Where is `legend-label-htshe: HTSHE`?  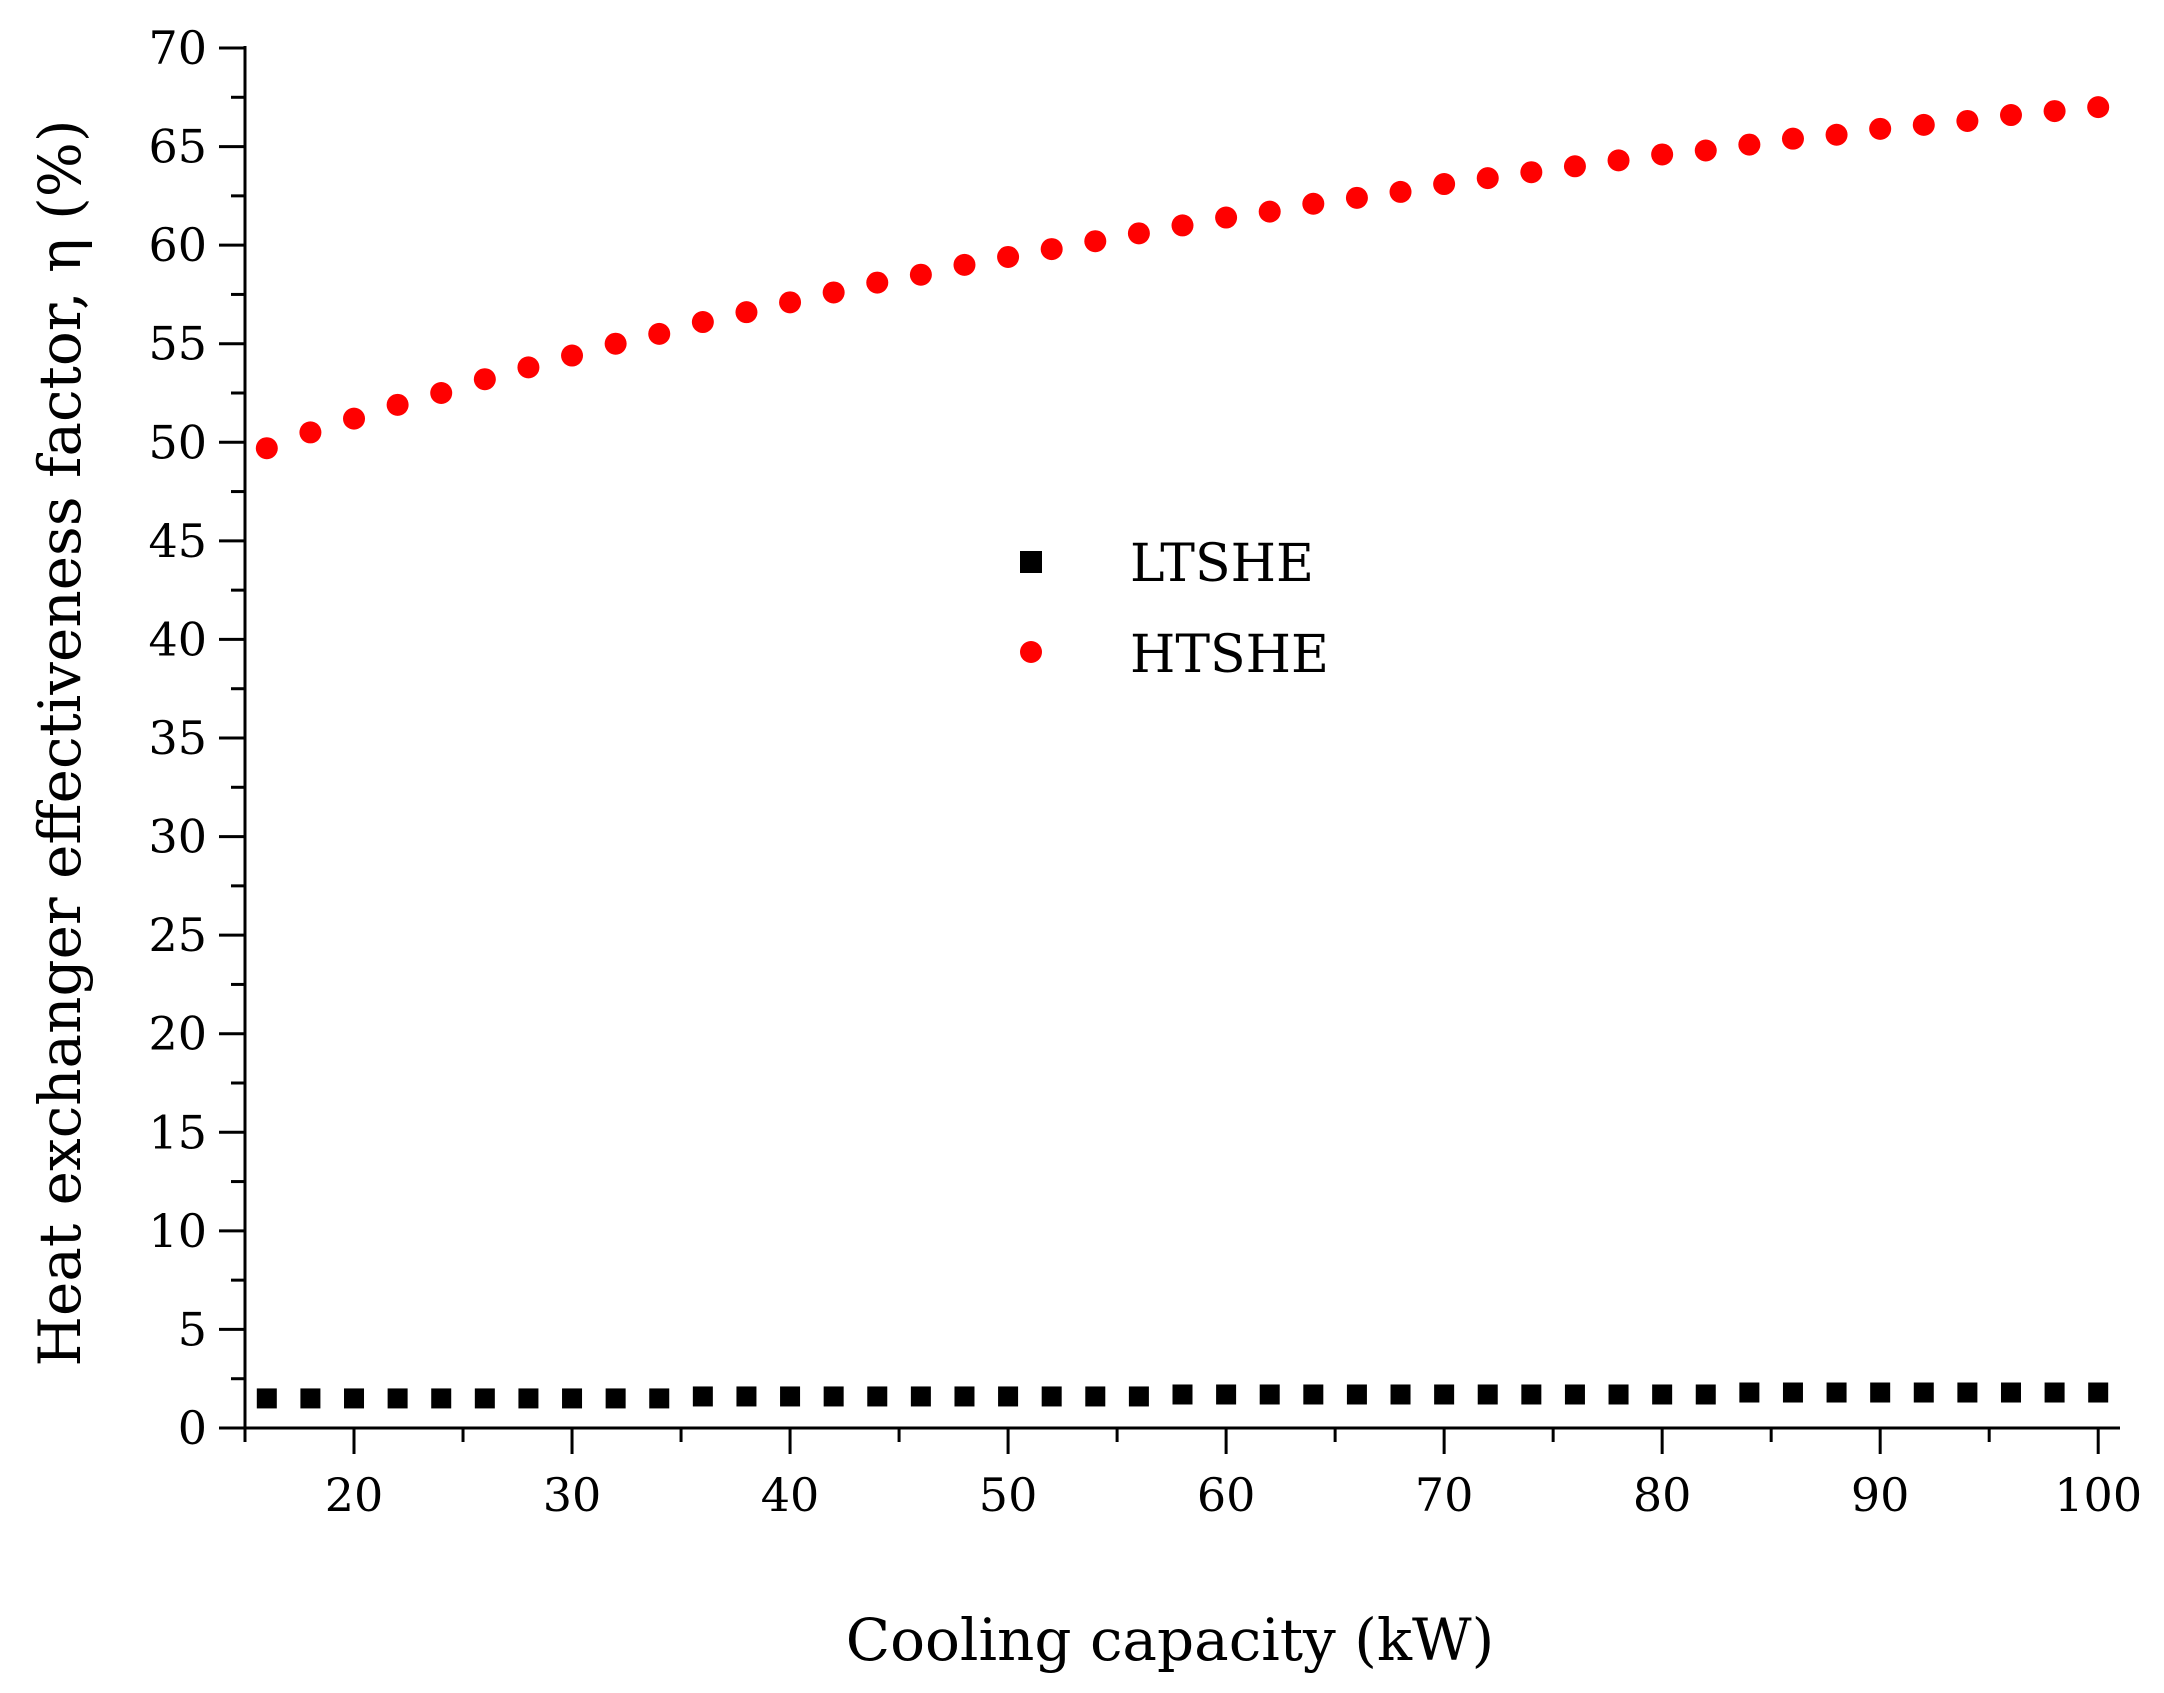
legend-label-htshe: HTSHE is located at coordinates (1229, 655).